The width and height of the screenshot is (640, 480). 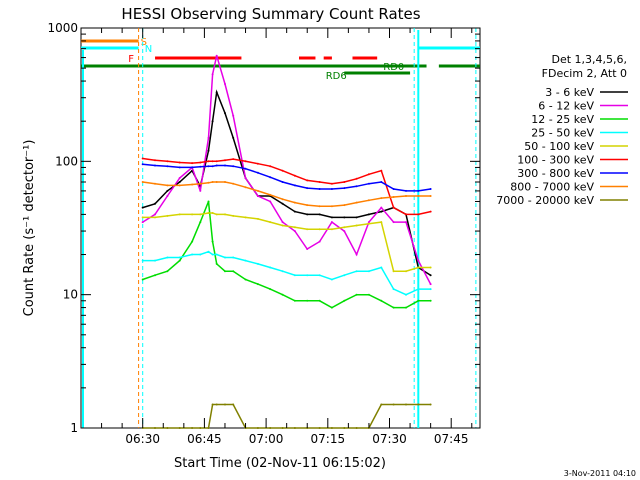 I want to click on x-tick-label: 06:45, so click(x=204, y=439).